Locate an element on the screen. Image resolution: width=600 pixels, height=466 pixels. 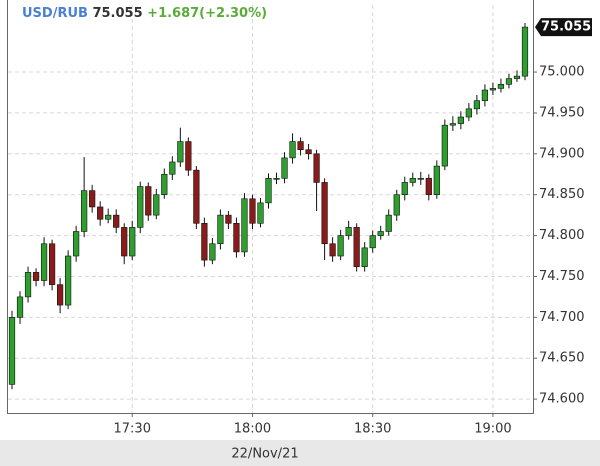
x-tick-label: 18:30 is located at coordinates (372, 429).